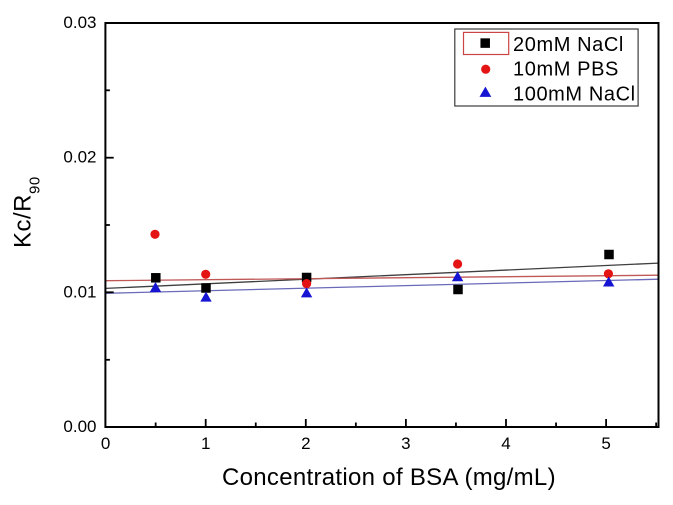 The height and width of the screenshot is (505, 673). What do you see at coordinates (205, 443) in the screenshot?
I see `svg-text: 1` at bounding box center [205, 443].